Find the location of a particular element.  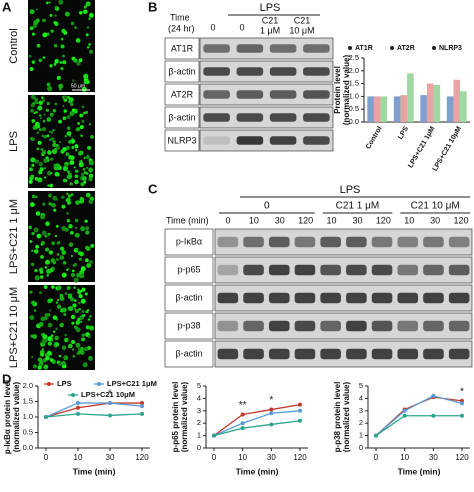

y-axis-label: (normalized value) is located at coordinates (346, 90).